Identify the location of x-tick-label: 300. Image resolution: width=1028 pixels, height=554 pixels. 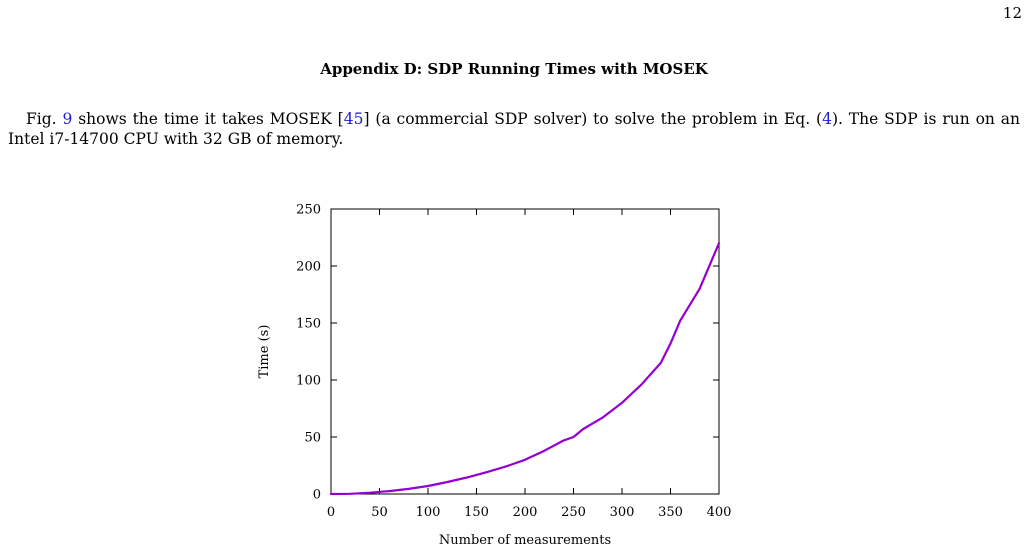
(622, 512).